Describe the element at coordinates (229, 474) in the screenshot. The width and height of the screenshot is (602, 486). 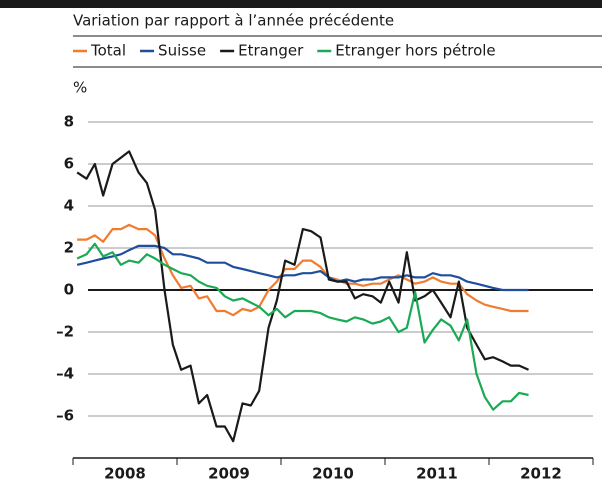
I see `x-tick-label: 2009` at that location.